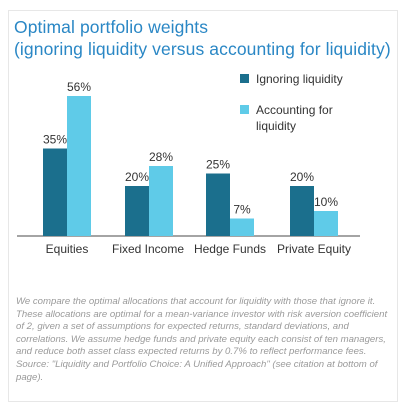  I want to click on x-tick-label-1: Fixed Income, so click(148, 249).